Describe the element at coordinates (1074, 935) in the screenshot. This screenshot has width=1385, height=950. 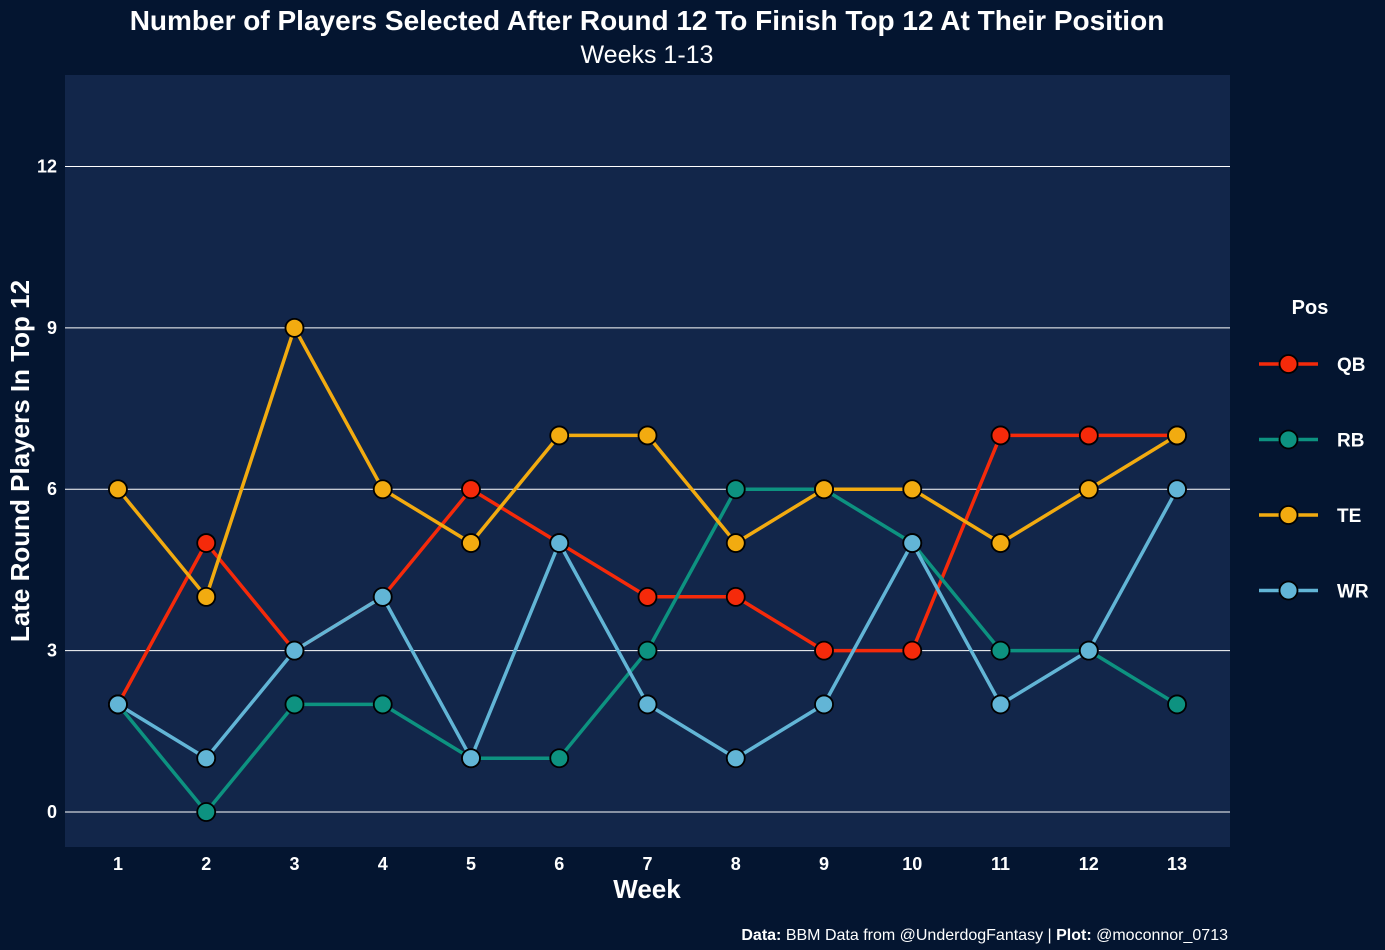
I see `caption-plot-label: Plot:` at that location.